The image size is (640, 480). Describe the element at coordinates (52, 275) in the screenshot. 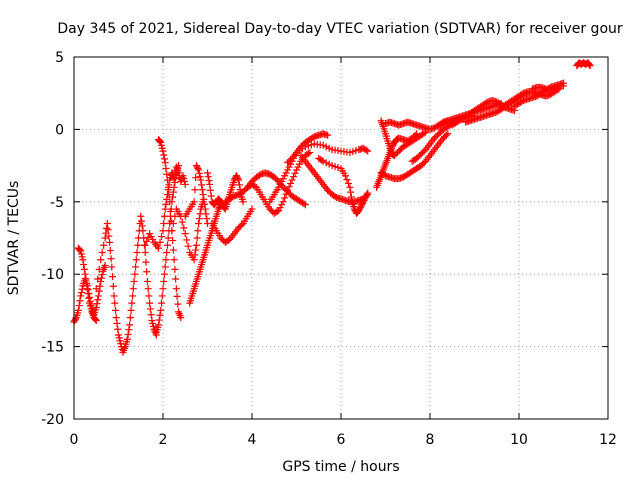

I see `y-tick-label: -10` at that location.